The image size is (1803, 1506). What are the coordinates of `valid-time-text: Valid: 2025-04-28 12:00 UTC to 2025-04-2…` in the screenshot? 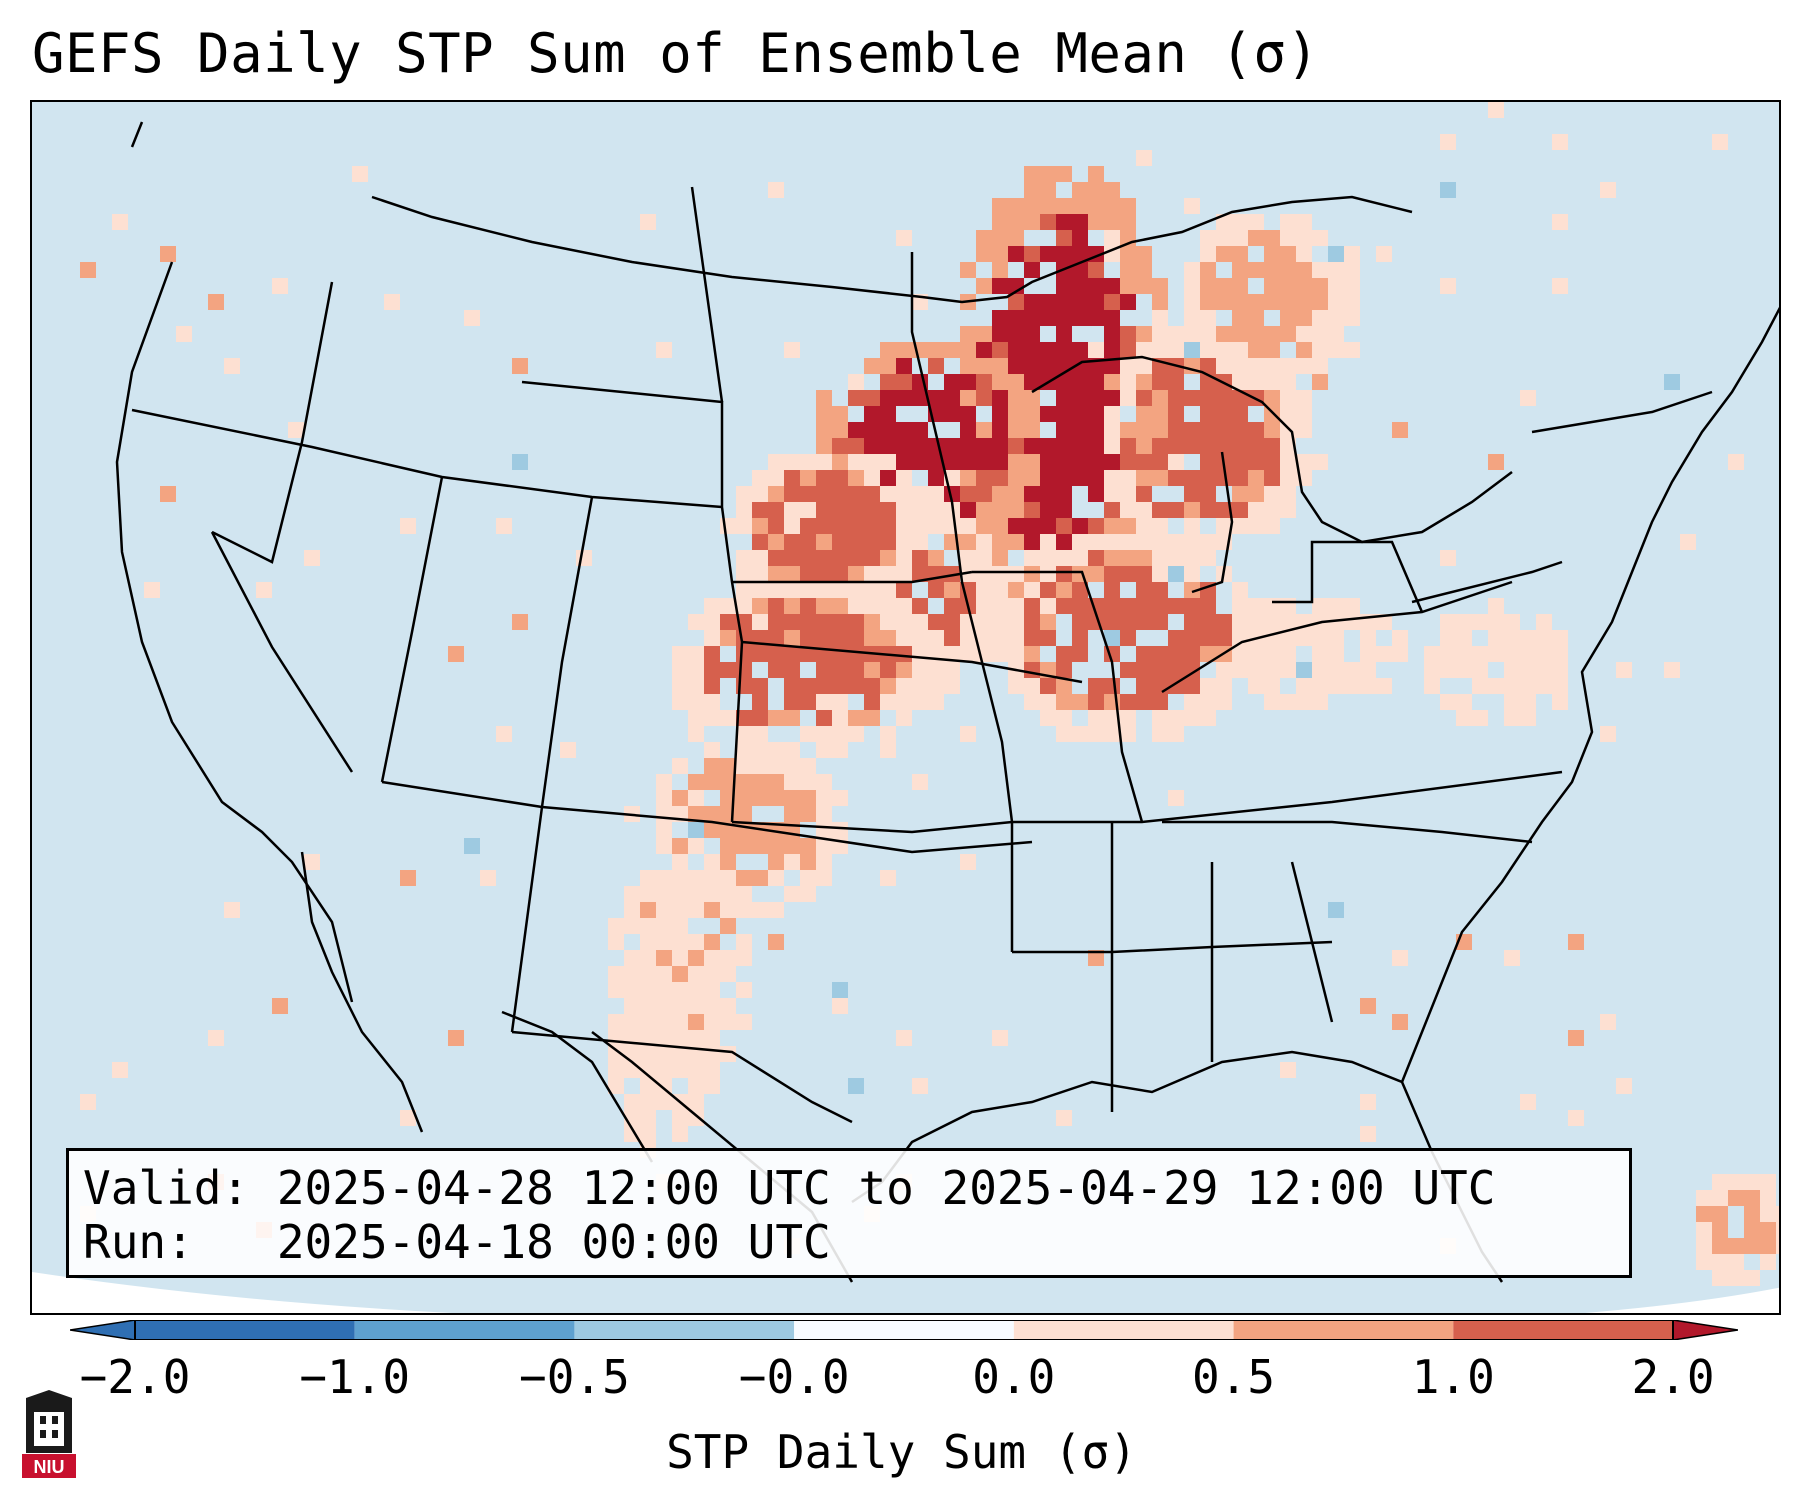 It's located at (789, 1188).